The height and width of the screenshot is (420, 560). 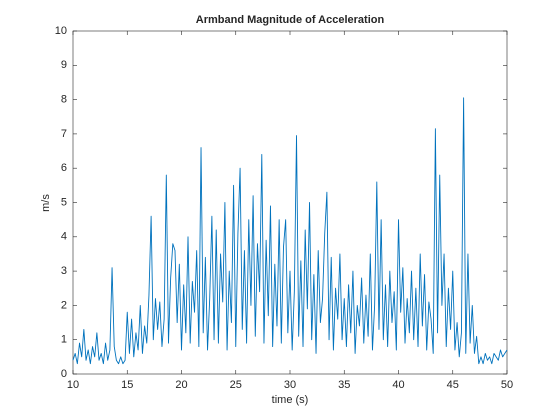 What do you see at coordinates (507, 385) in the screenshot?
I see `x-tick-label: 50` at bounding box center [507, 385].